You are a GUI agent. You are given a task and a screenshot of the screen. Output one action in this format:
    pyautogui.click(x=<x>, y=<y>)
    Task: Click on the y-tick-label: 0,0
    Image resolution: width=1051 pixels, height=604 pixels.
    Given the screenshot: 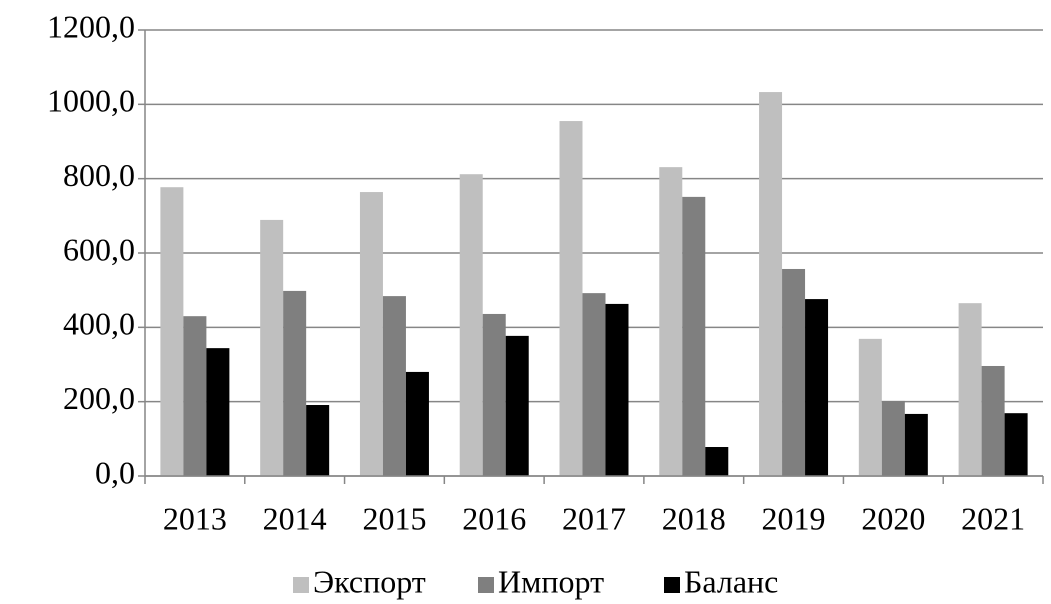 What is the action you would take?
    pyautogui.click(x=115, y=472)
    